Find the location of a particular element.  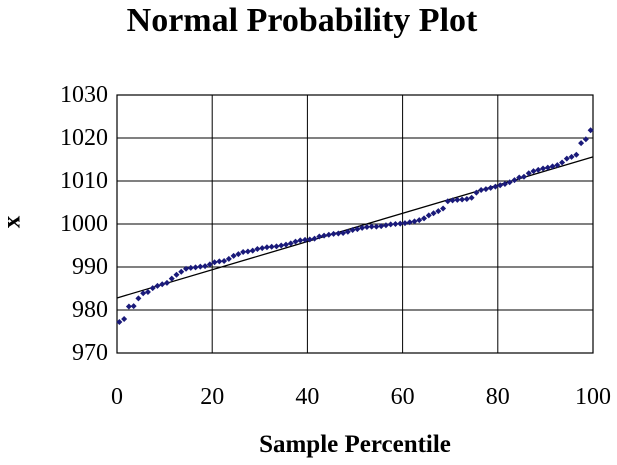

y-tick-label: 990 is located at coordinates (90, 267).